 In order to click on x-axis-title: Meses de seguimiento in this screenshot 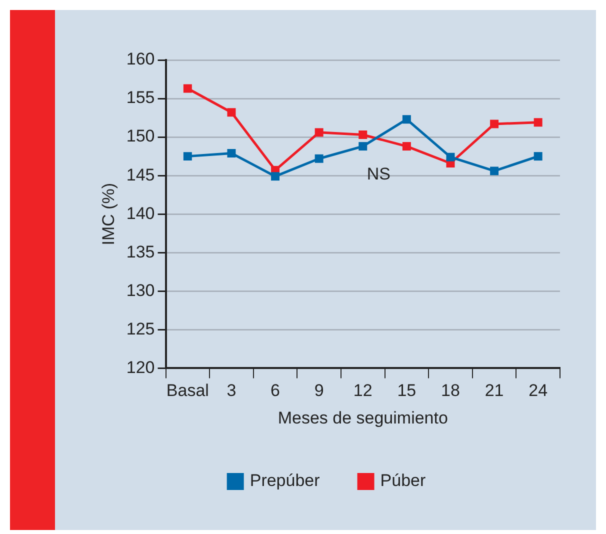, I will do `click(363, 418)`.